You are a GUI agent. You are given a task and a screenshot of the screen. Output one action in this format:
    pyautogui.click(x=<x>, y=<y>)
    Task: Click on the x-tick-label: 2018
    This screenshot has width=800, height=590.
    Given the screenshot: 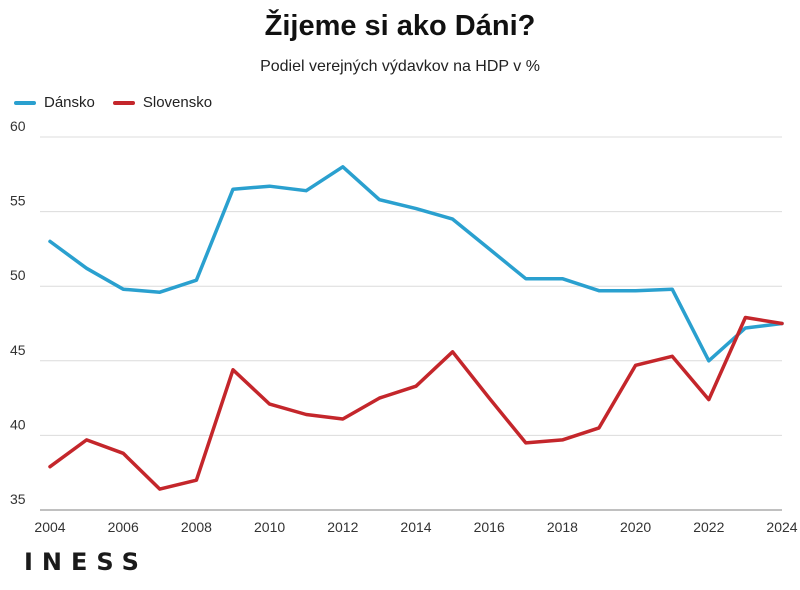 What is the action you would take?
    pyautogui.click(x=562, y=527)
    